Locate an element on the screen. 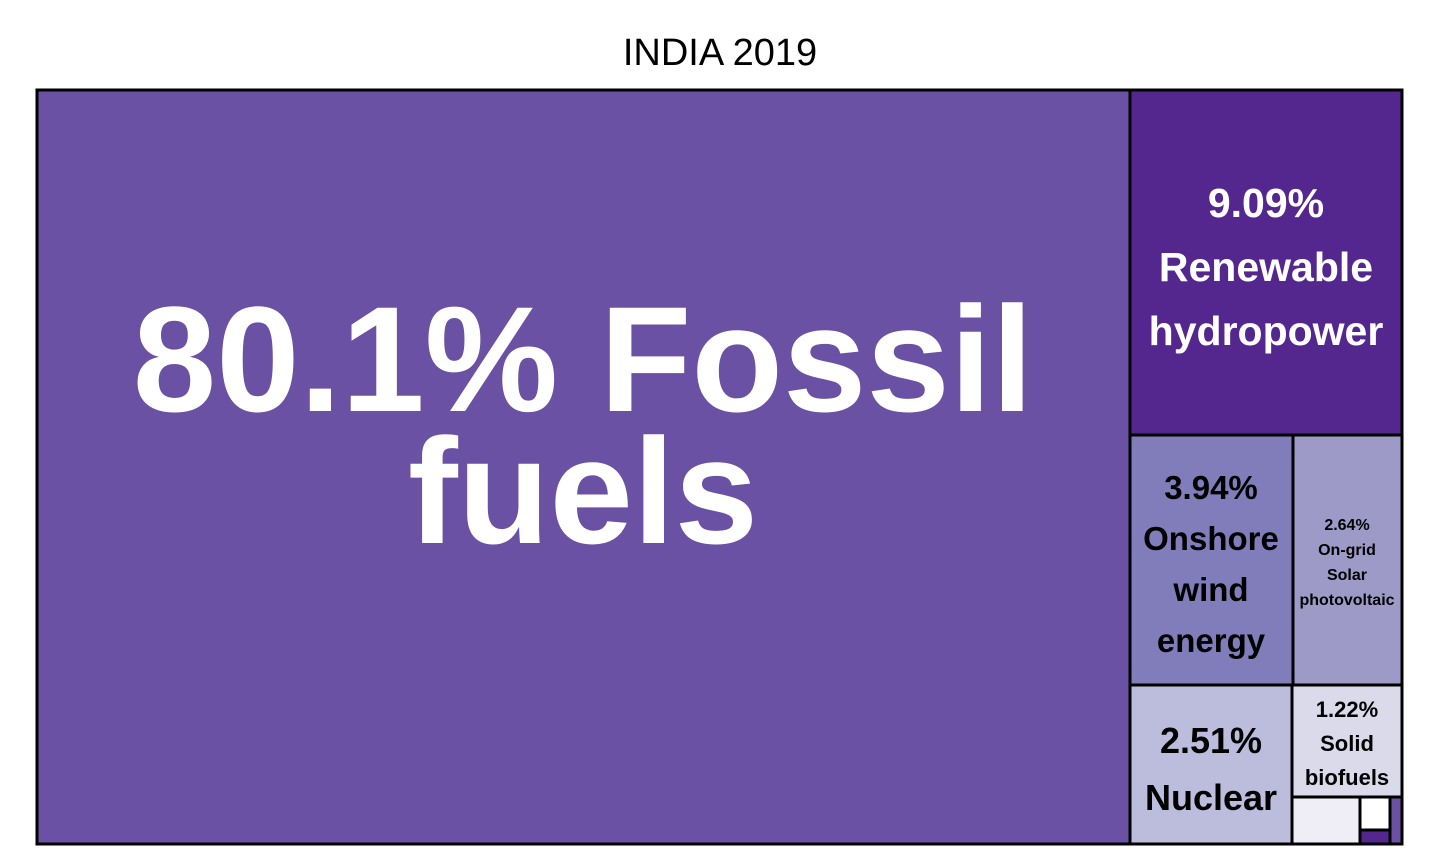 The width and height of the screenshot is (1440, 864). label-onshore-wind-energy: 3.94% Onshore wind energy is located at coordinates (1211, 564).